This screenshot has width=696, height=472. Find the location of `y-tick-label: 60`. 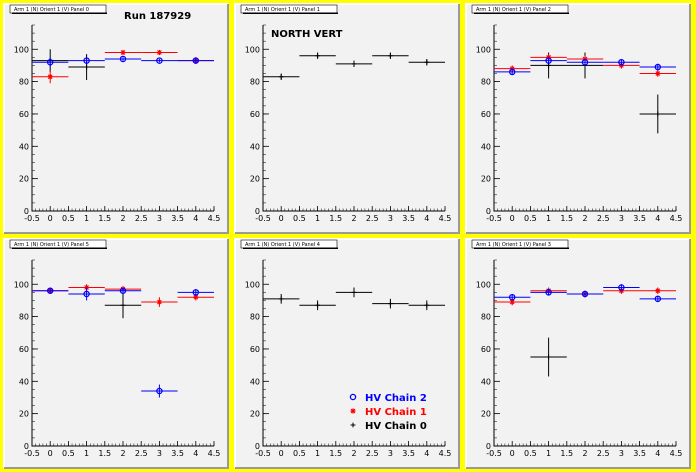

y-tick-label: 60 is located at coordinates (486, 114).